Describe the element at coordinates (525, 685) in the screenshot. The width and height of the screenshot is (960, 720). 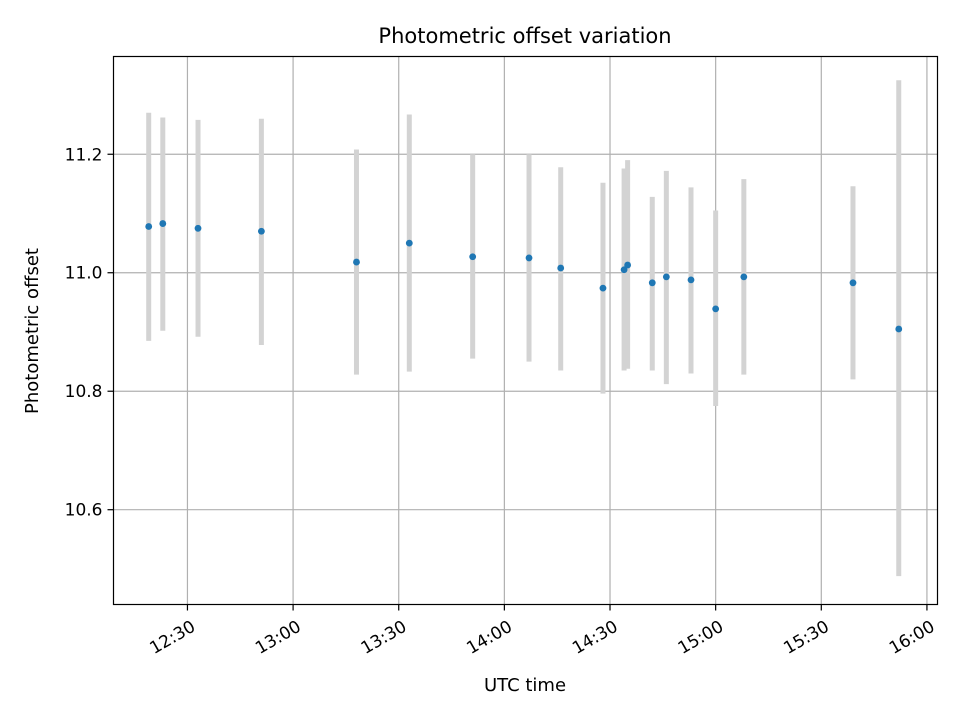
I see `x-axis-title: UTC time` at that location.